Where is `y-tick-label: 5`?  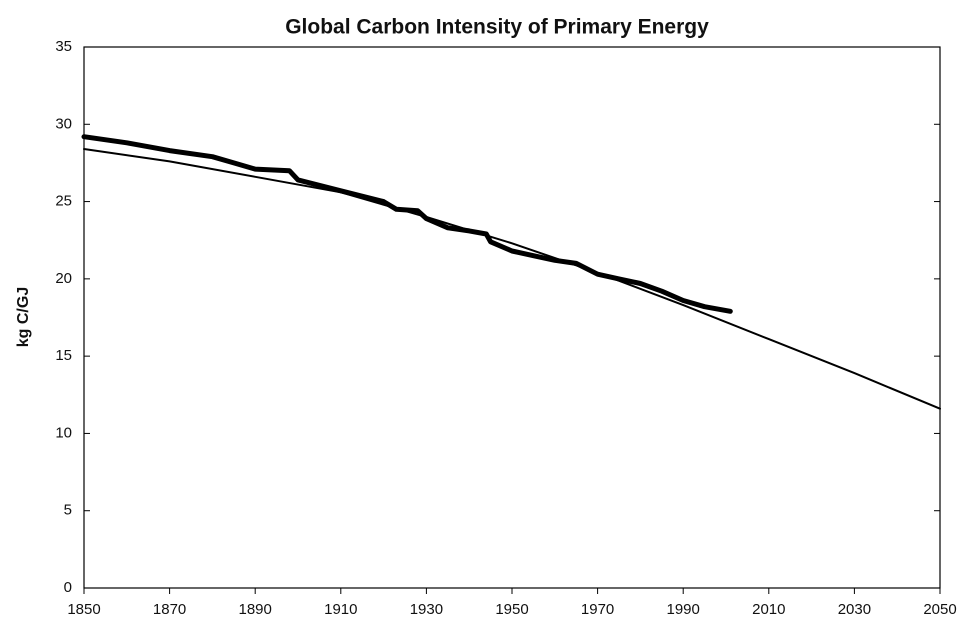
y-tick-label: 5 is located at coordinates (68, 510).